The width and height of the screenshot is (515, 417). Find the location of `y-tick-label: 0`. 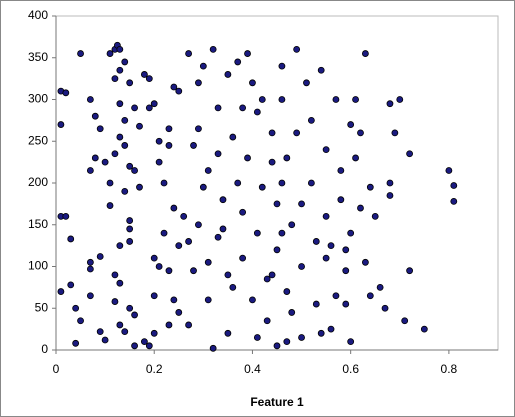

y-tick-label: 0 is located at coordinates (44, 349).